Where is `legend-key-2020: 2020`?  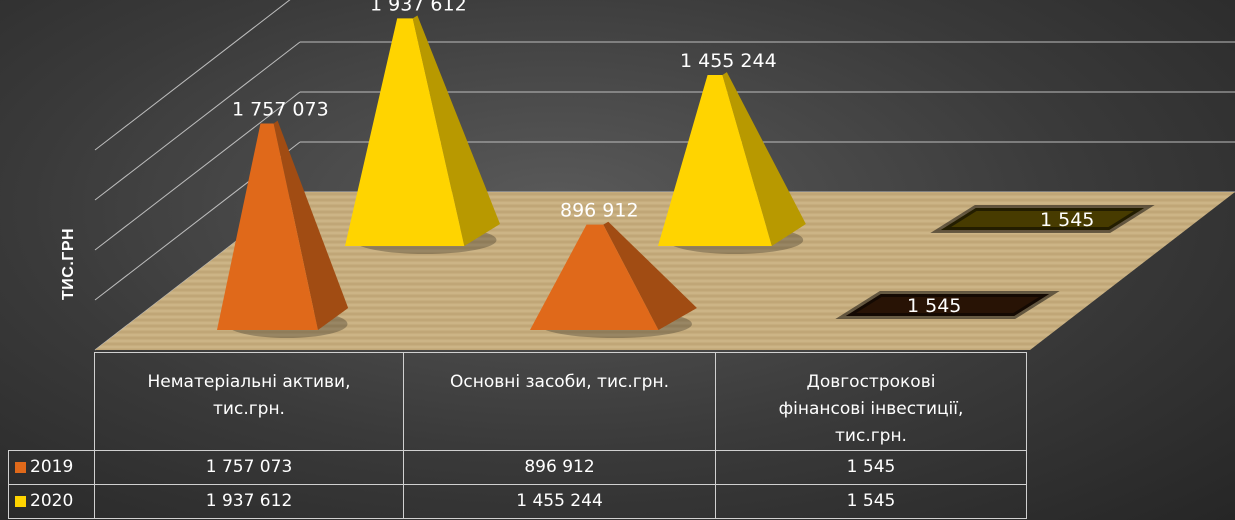
legend-key-2020: 2020 is located at coordinates (51, 501).